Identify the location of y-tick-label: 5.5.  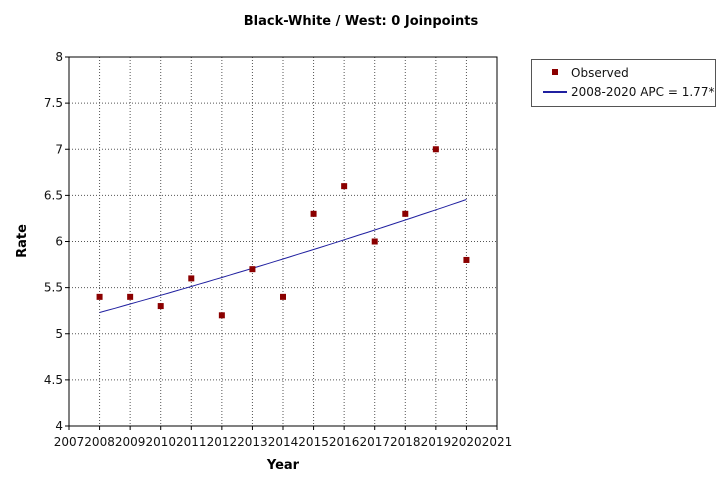
(53, 288).